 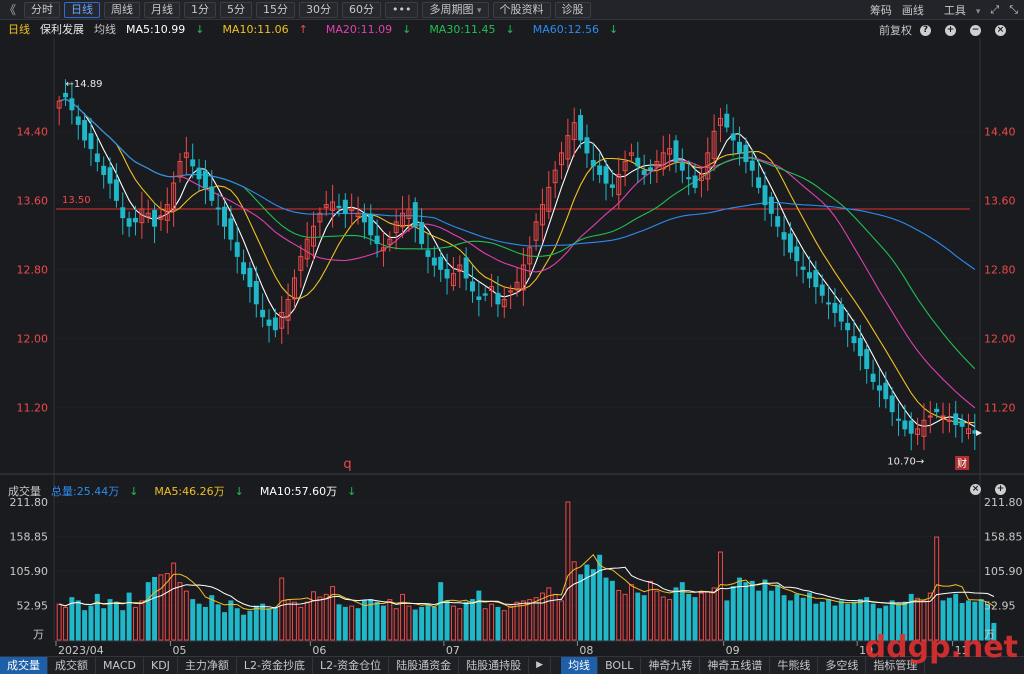 What do you see at coordinates (161, 665) in the screenshot?
I see `indicator-tab-left-3: KDJ` at bounding box center [161, 665].